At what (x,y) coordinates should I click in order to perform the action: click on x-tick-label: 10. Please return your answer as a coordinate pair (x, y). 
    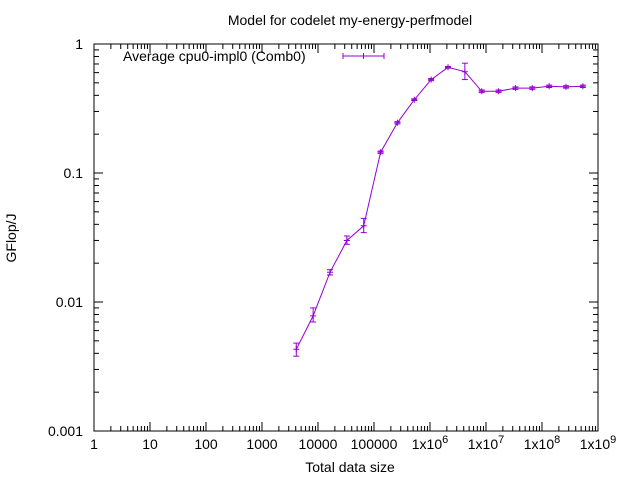
    Looking at the image, I should click on (150, 444).